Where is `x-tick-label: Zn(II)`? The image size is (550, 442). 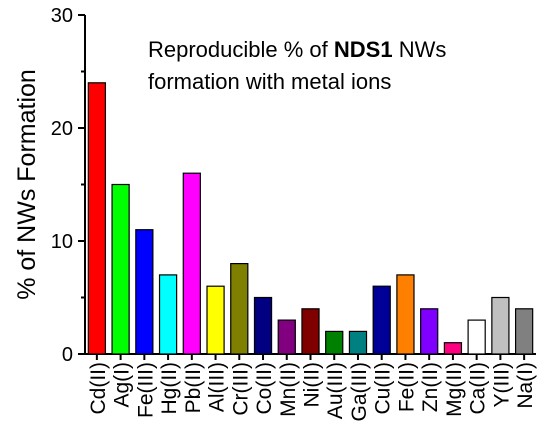 x-tick-label: Zn(II) is located at coordinates (430, 387).